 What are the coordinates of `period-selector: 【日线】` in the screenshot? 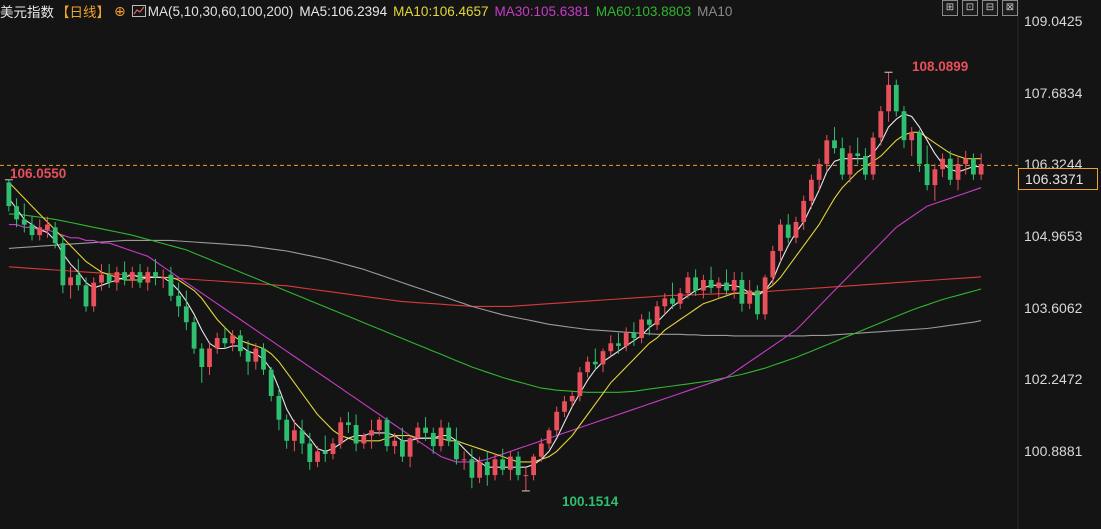 It's located at (83, 12).